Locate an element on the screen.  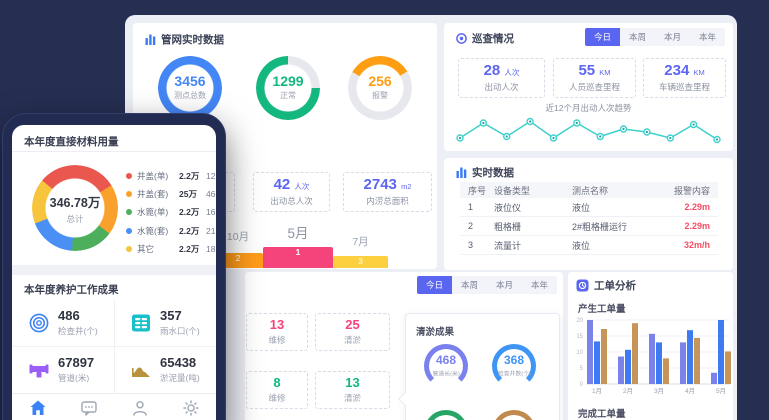
gauge-label: 报警 is located at coordinates (380, 95).